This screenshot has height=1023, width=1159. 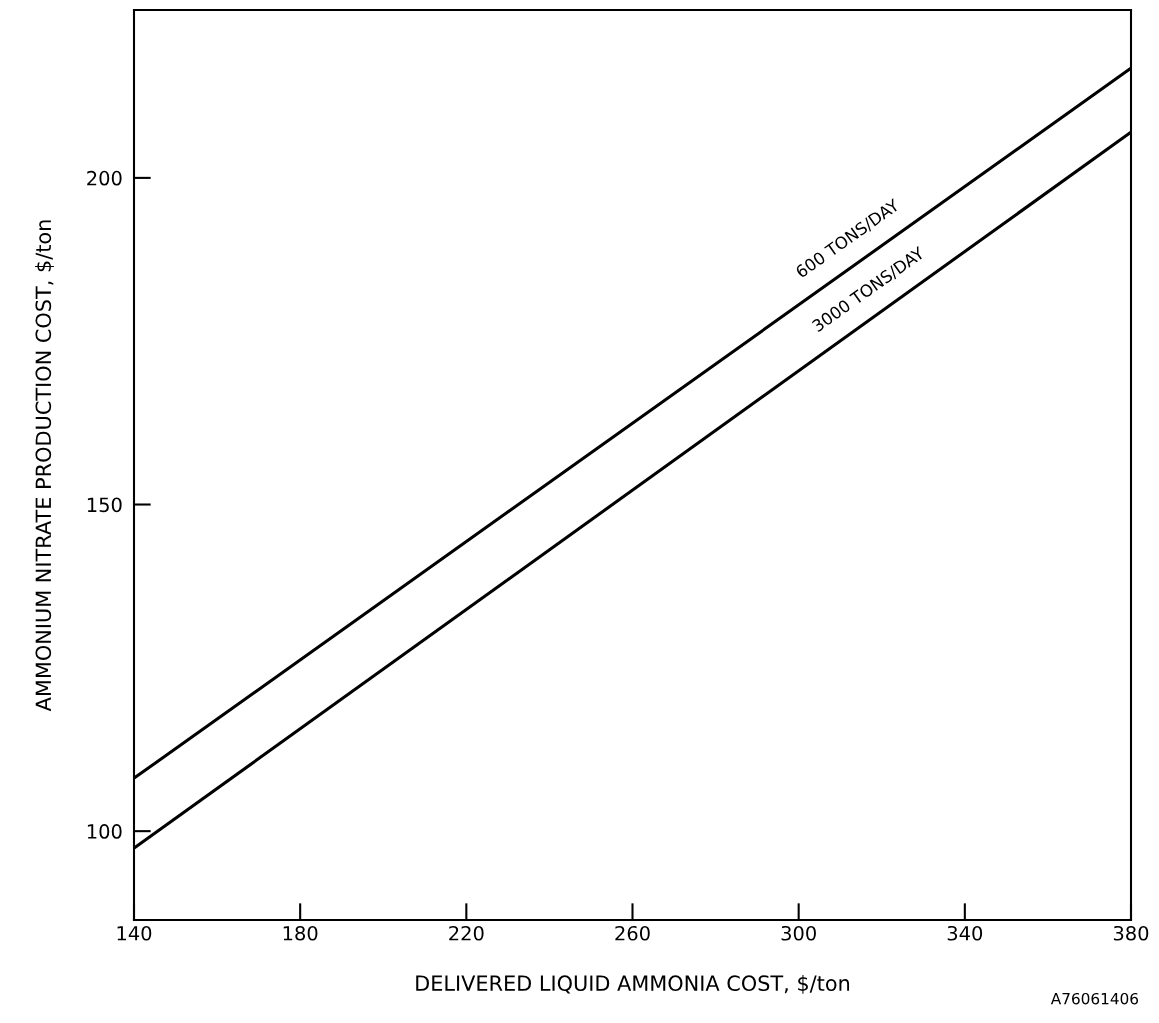 I want to click on x-tick-label: 260, so click(x=632, y=933).